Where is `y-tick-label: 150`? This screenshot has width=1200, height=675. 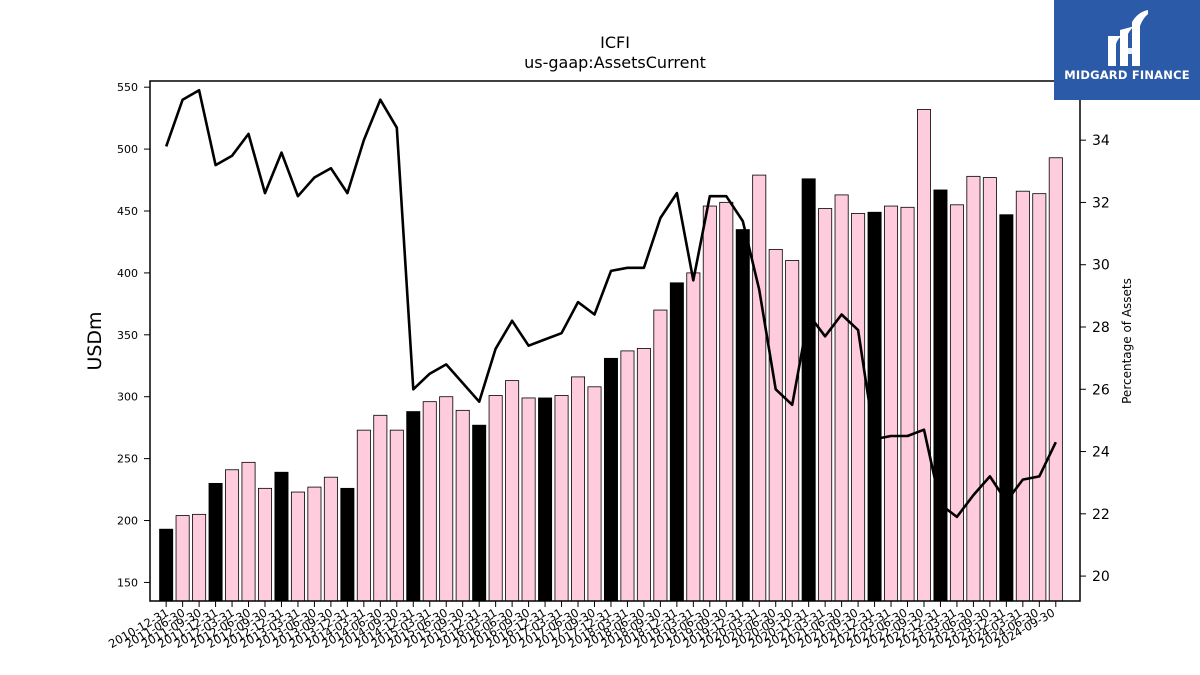 y-tick-label: 150 is located at coordinates (127, 582).